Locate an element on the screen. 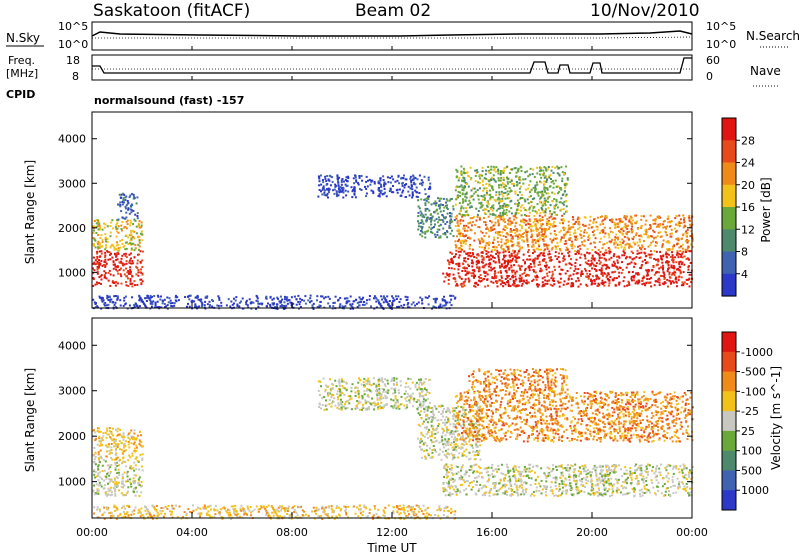 This screenshot has width=800, height=554. nsky-trace is located at coordinates (392, 33).